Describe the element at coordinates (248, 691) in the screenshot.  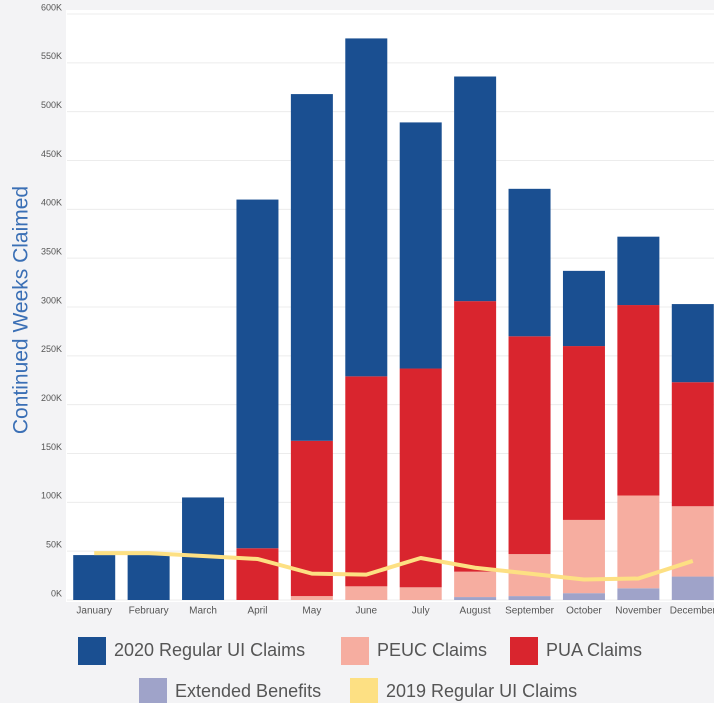
I see `legend-label: Extended Benefits` at that location.